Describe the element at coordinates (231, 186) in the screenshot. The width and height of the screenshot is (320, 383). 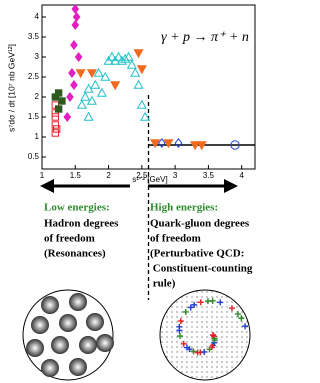
I see `right-arrowhead` at that location.